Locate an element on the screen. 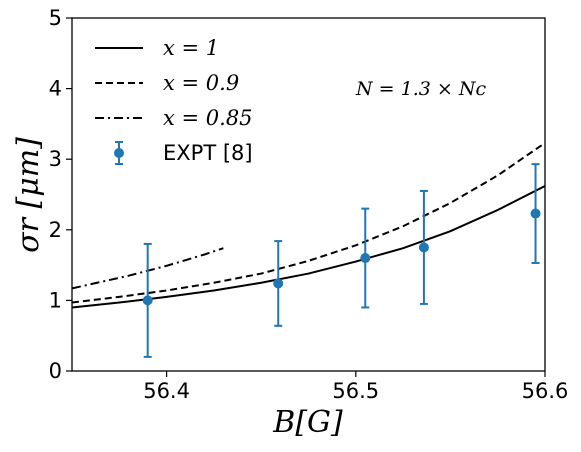  legend-label: EXPT [8] is located at coordinates (208, 153).